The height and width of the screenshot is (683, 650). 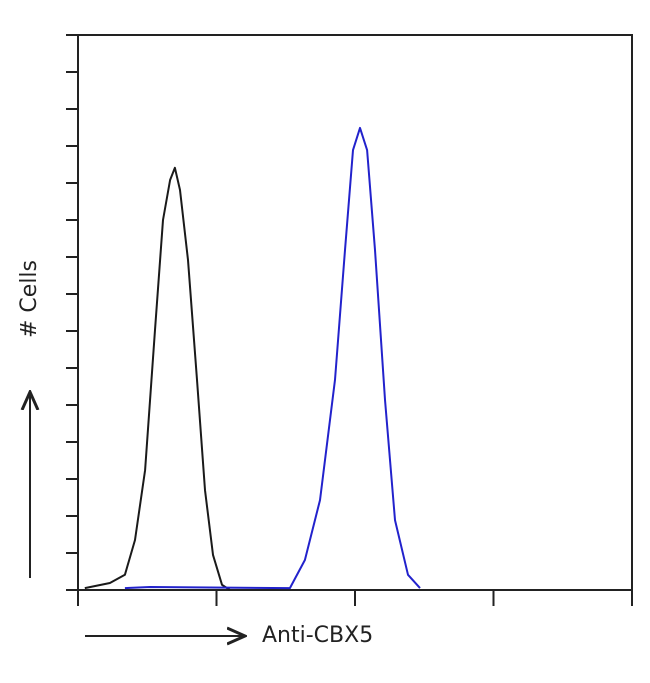 I want to click on histogram-line, so click(x=157, y=378).